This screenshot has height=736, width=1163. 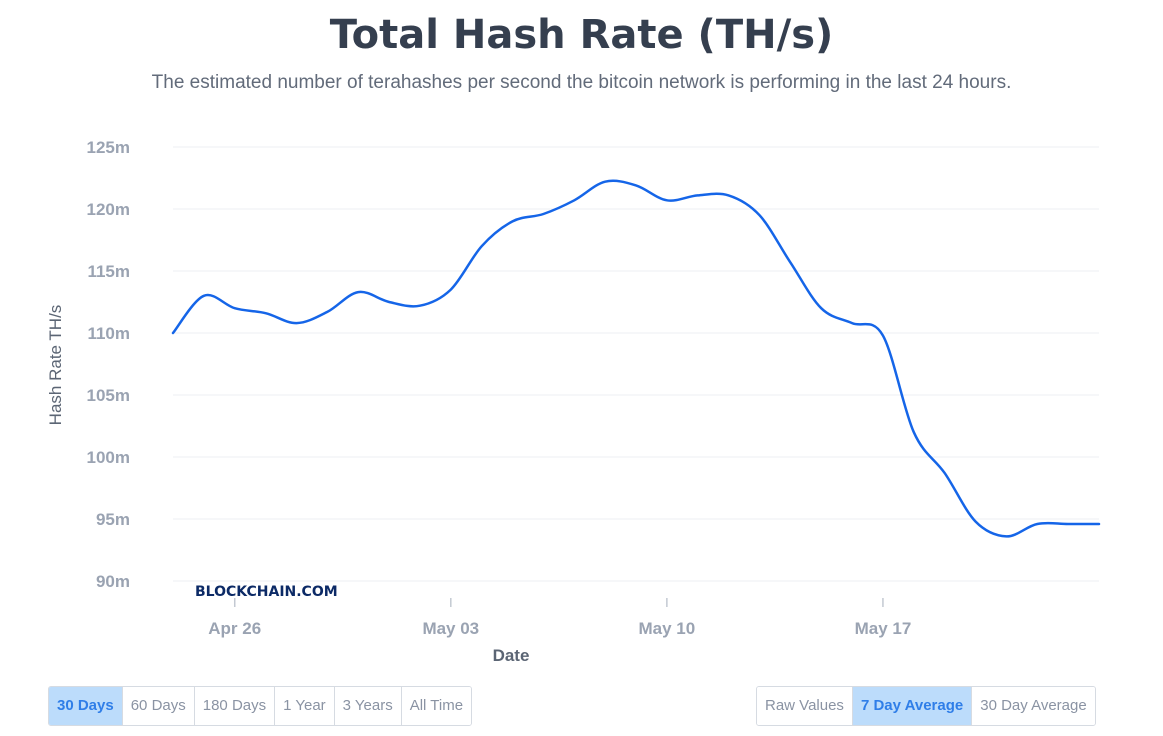 I want to click on x-tick-label: May 17, so click(x=883, y=628).